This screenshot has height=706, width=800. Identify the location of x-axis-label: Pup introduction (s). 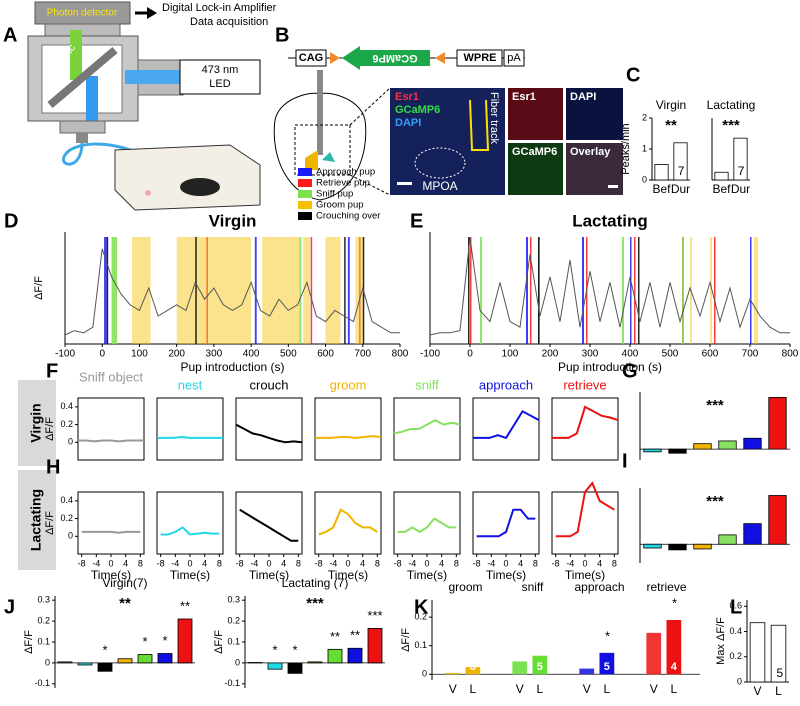
(610, 367).